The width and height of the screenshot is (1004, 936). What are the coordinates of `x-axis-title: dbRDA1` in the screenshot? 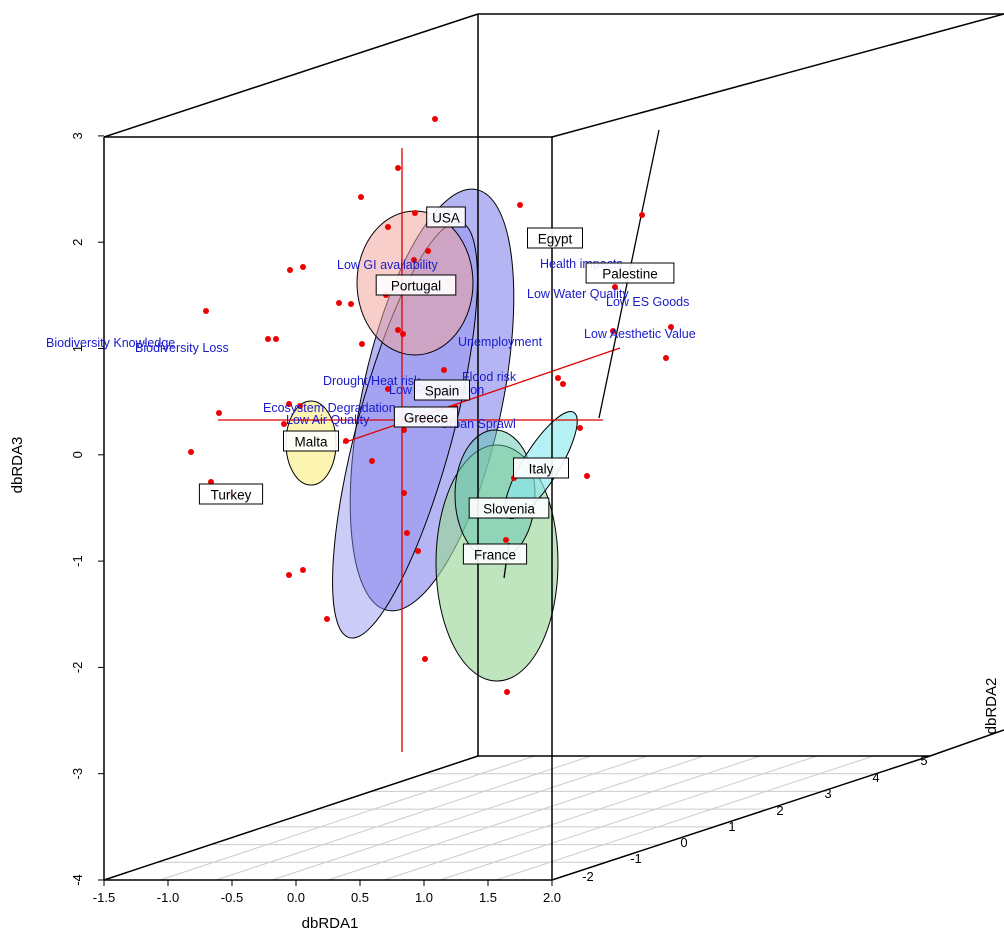 It's located at (330, 923).